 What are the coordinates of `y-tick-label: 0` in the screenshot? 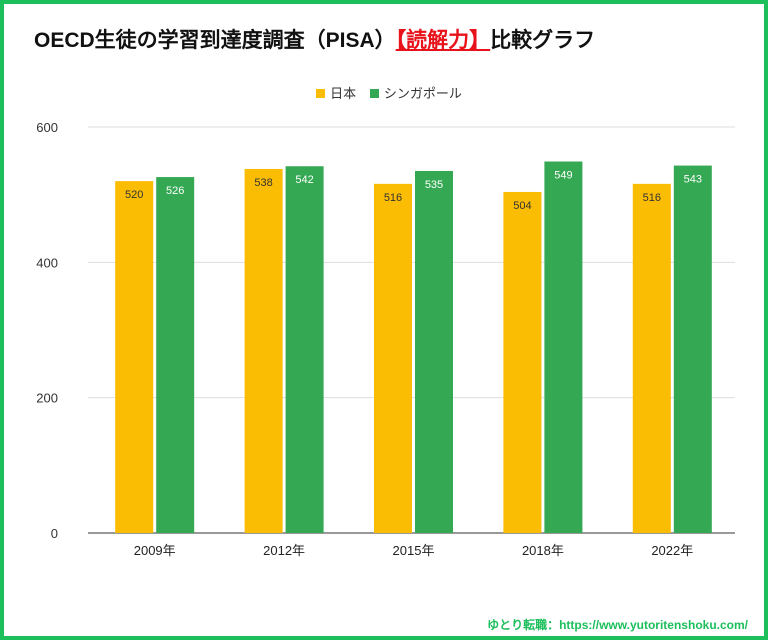 It's located at (54, 533).